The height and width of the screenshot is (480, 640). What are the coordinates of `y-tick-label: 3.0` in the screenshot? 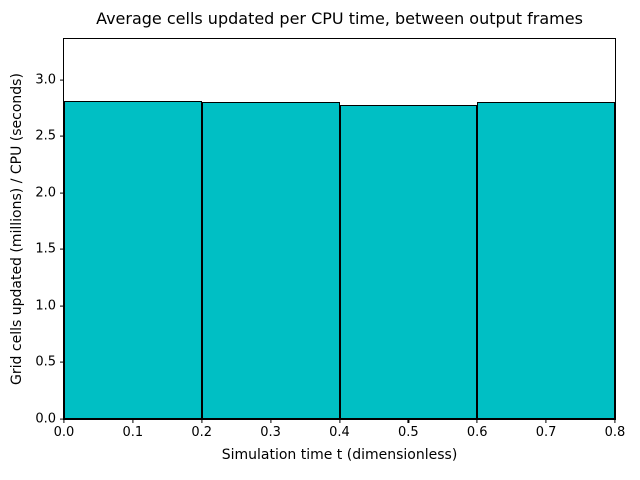 It's located at (45, 80).